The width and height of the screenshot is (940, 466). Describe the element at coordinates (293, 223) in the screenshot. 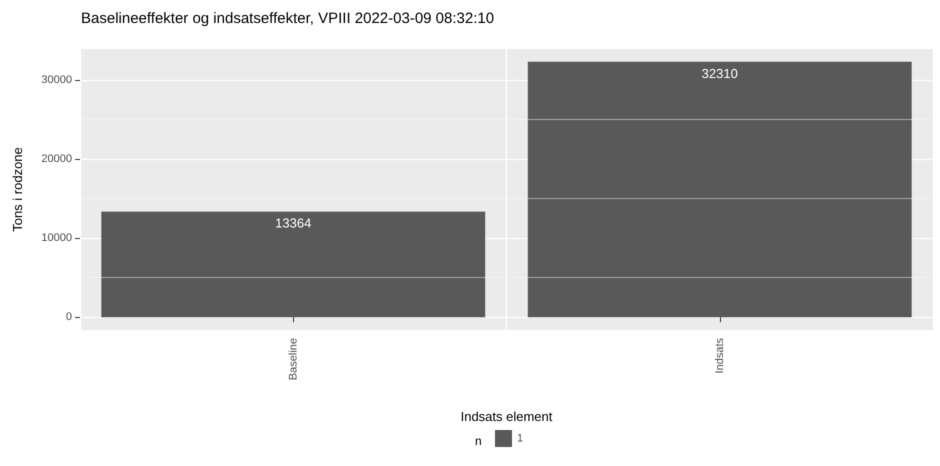

I see `data-label: 13364` at that location.